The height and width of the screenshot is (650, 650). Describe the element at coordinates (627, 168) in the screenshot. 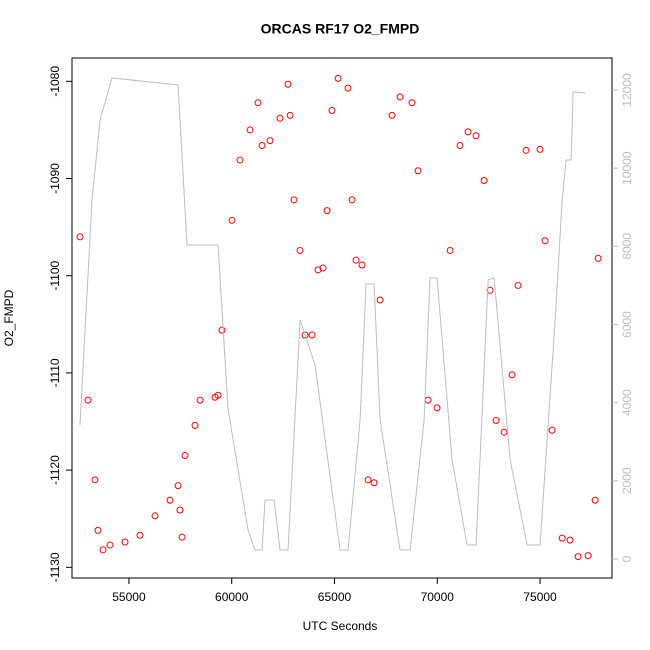

I see `y2-tick-label: 10000` at that location.